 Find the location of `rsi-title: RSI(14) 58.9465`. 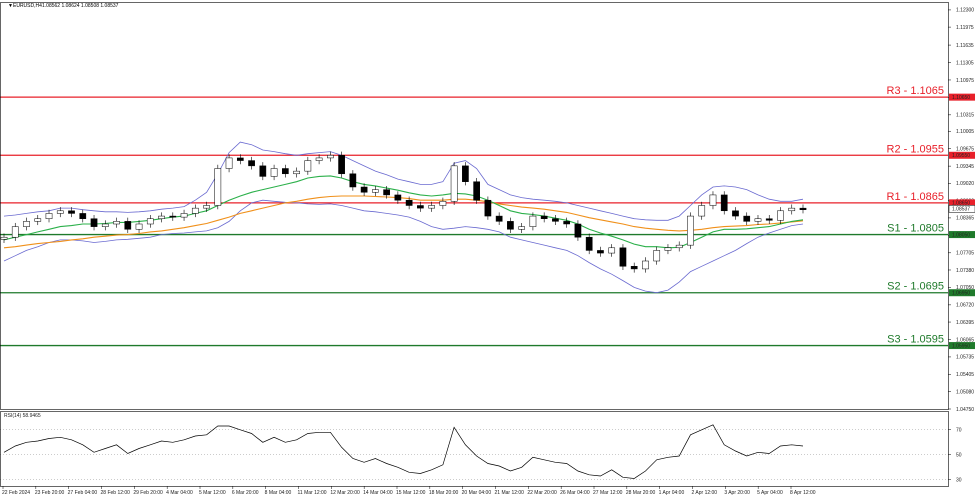

rsi-title: RSI(14) 58.9465 is located at coordinates (22, 416).